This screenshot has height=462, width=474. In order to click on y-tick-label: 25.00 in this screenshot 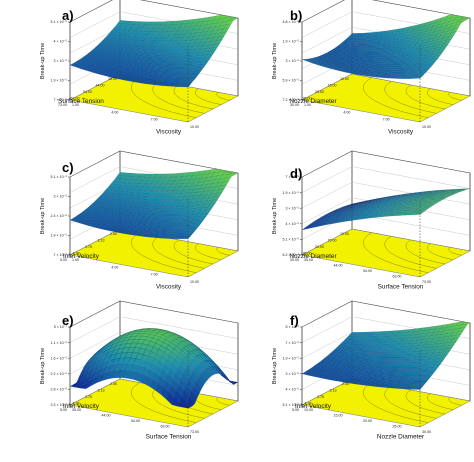, I will do `click(397, 427)`.